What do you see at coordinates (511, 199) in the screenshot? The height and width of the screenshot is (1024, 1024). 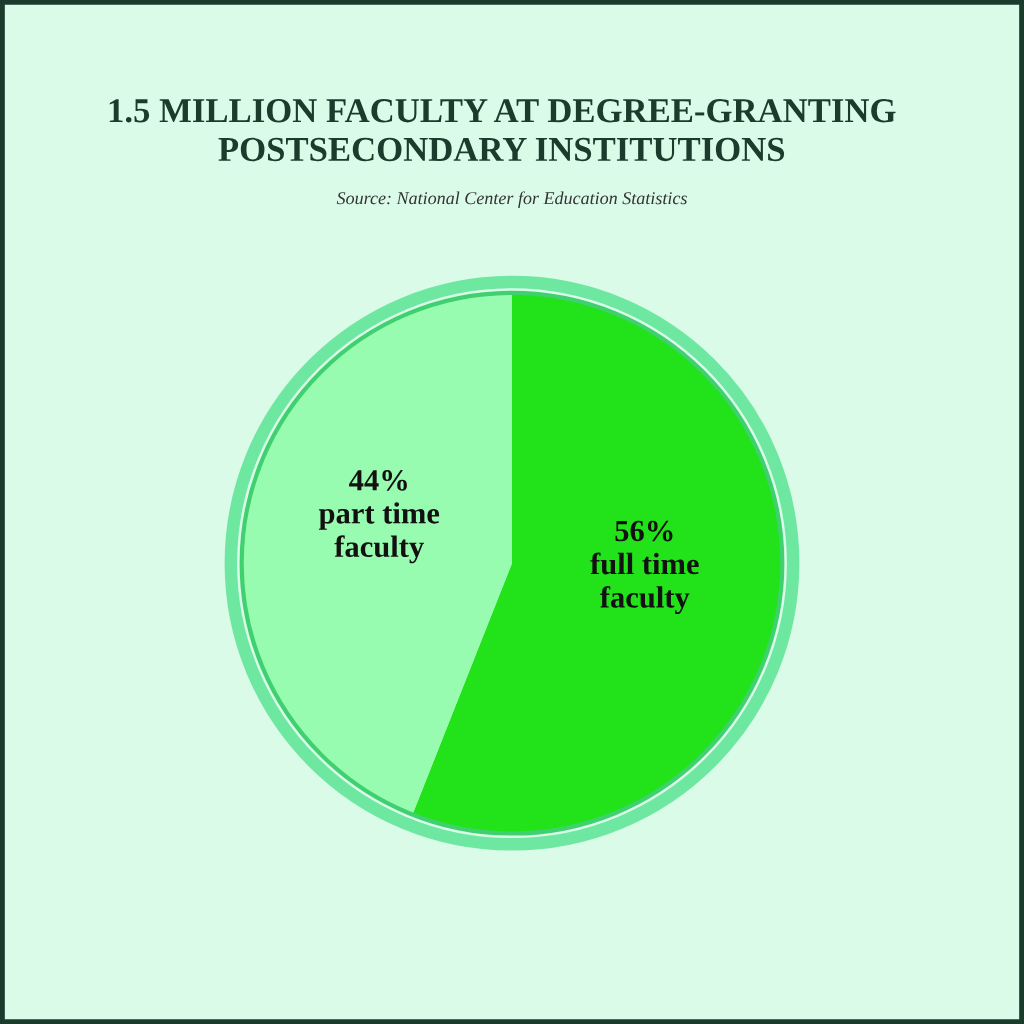 I see `source-note: Source: National Center for Education Statistics` at bounding box center [511, 199].